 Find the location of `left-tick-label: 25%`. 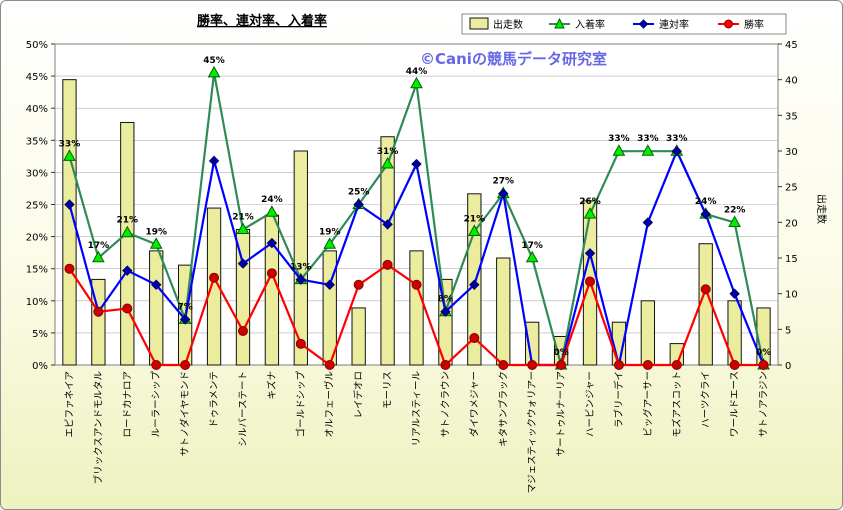

left-tick-label: 25% is located at coordinates (37, 206).